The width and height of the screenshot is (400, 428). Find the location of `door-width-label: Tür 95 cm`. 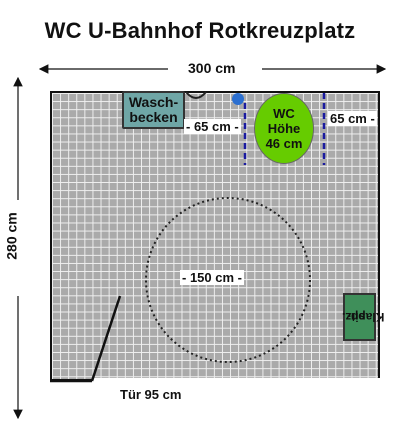

door-width-label: Tür 95 cm is located at coordinates (151, 394).